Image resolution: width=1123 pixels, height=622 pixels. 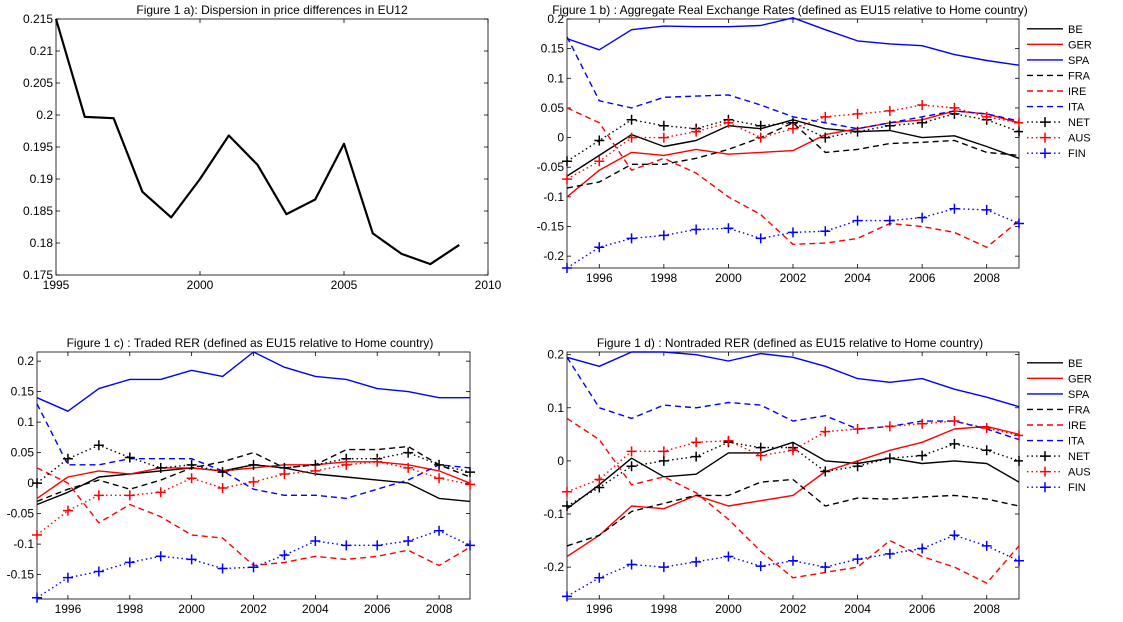 What do you see at coordinates (344, 285) in the screenshot?
I see `x-tick-label: 2005` at bounding box center [344, 285].